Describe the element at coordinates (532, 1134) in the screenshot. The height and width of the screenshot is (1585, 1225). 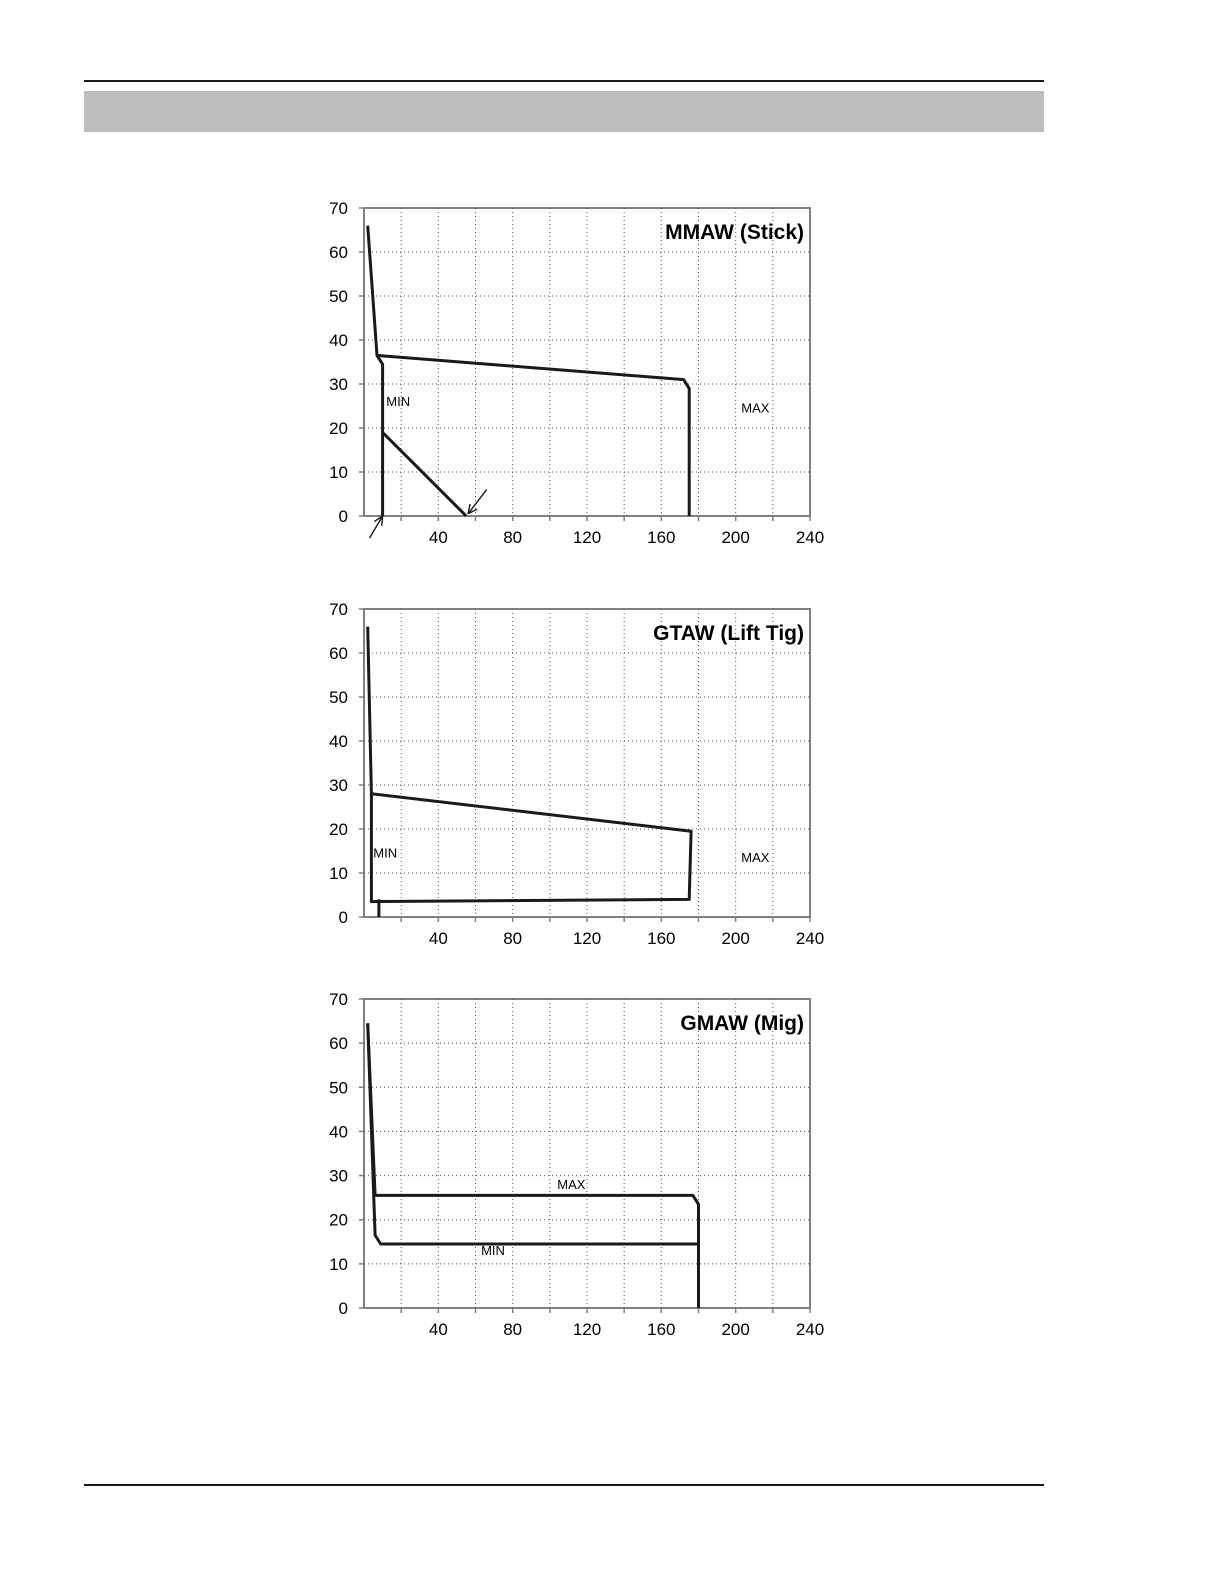
I see `series-line-min` at that location.